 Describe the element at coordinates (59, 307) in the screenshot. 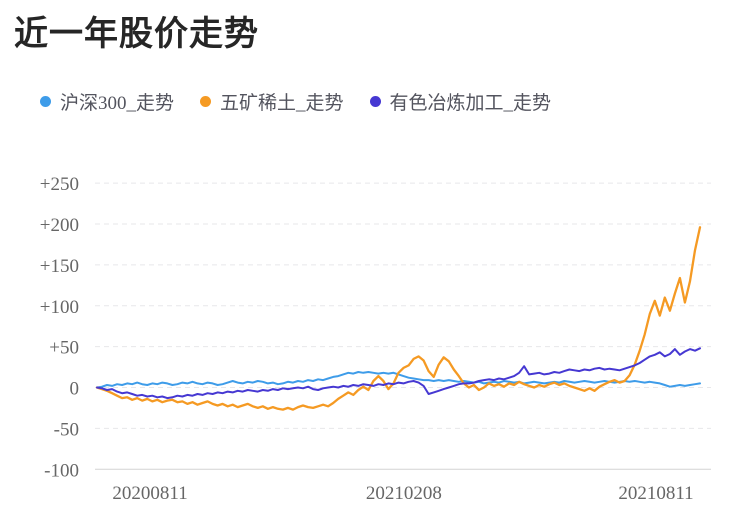

I see `y-tick-label: +100` at that location.